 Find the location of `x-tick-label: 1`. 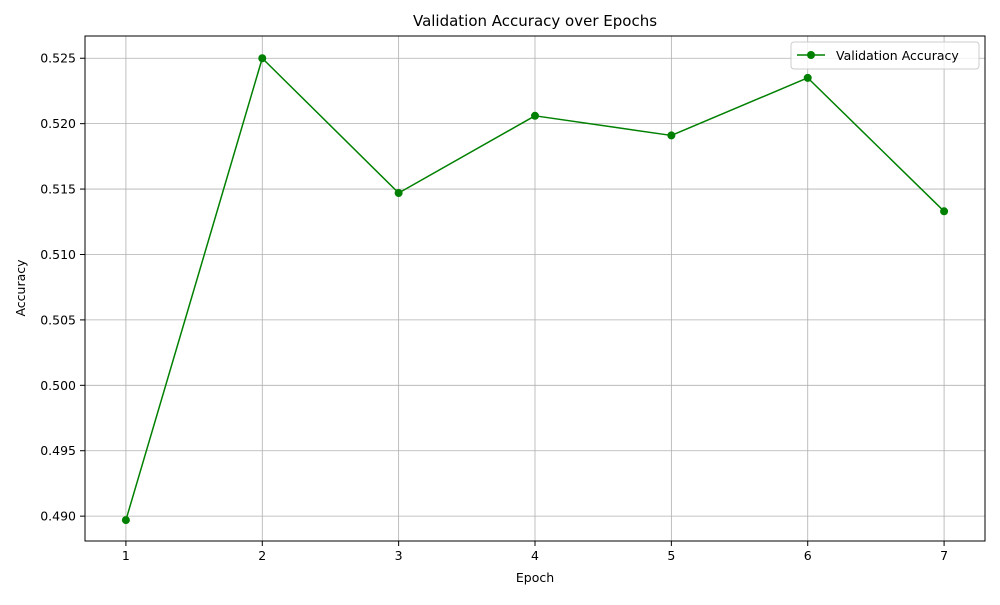

x-tick-label: 1 is located at coordinates (126, 555).